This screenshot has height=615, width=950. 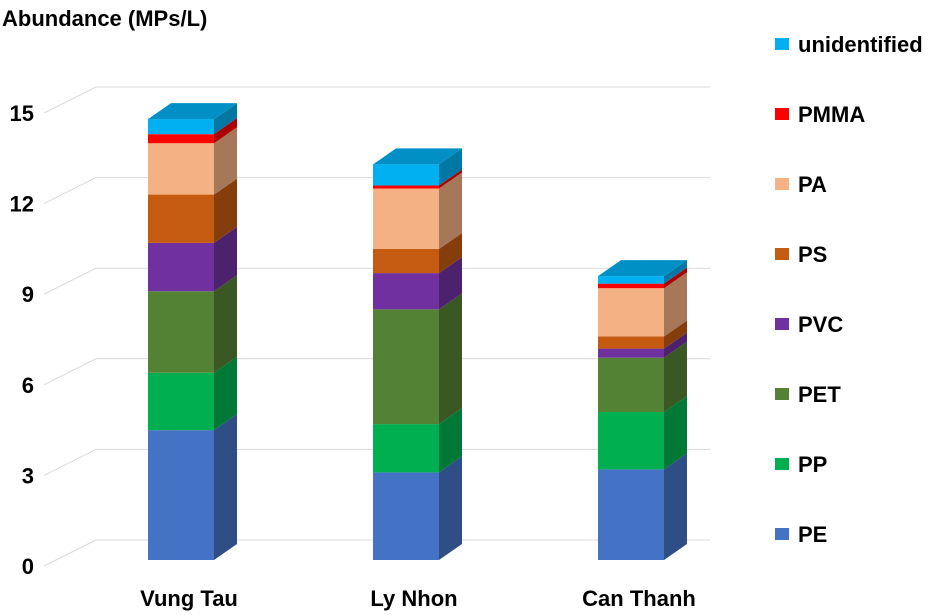 What do you see at coordinates (413, 598) in the screenshot?
I see `x-tick-label: Ly Nhon` at bounding box center [413, 598].